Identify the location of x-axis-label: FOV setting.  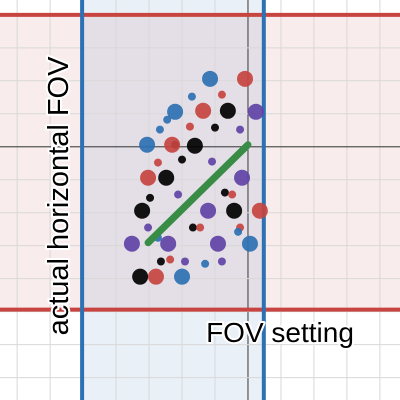
(280, 332).